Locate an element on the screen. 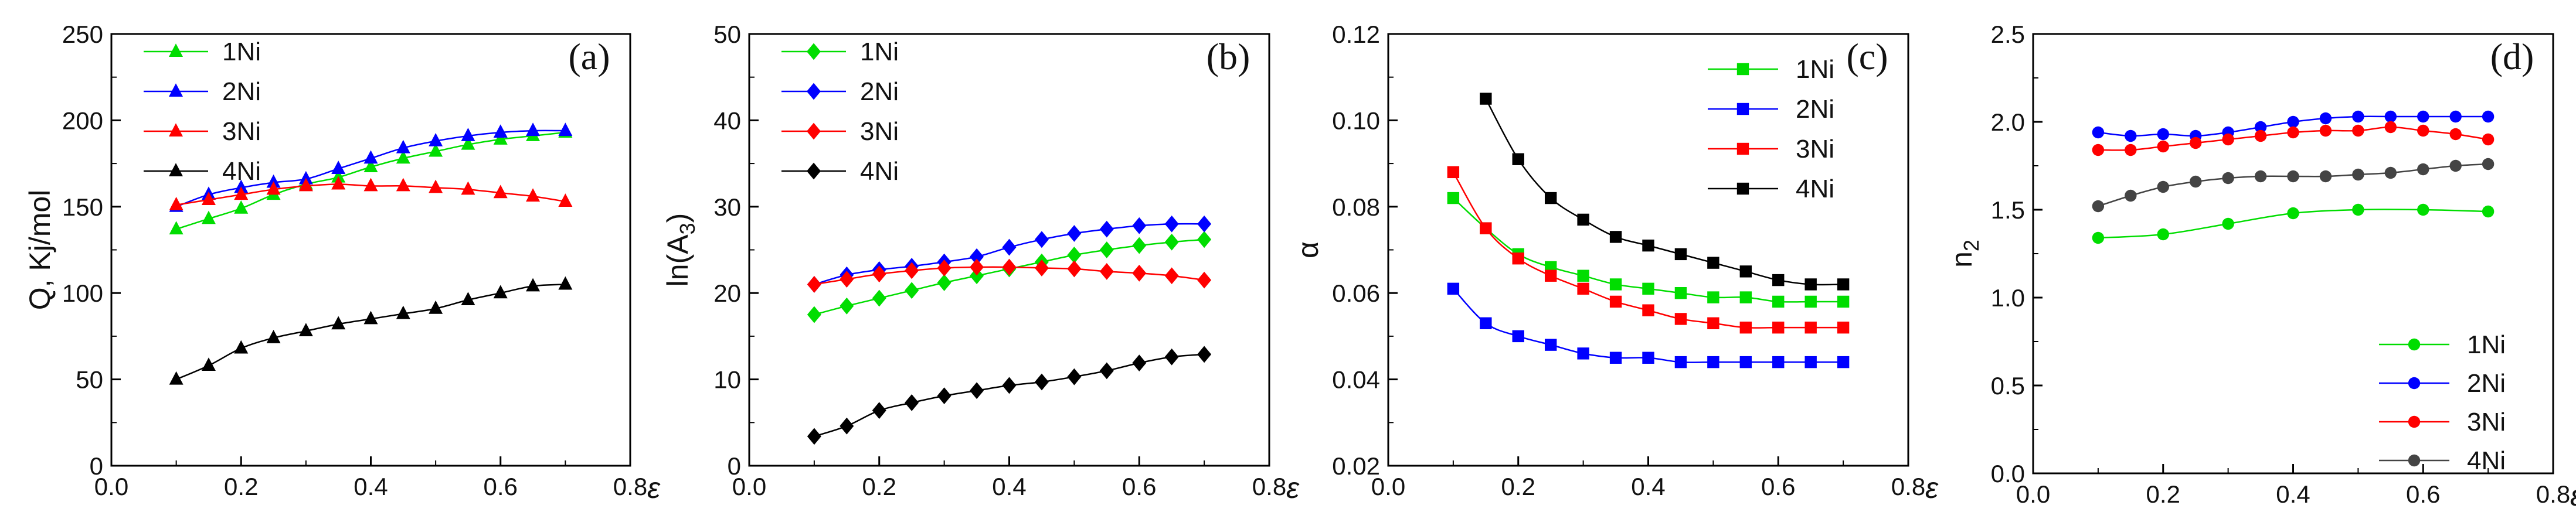 Image resolution: width=2576 pixels, height=529 pixels. series-1Ni is located at coordinates (2294, 224).